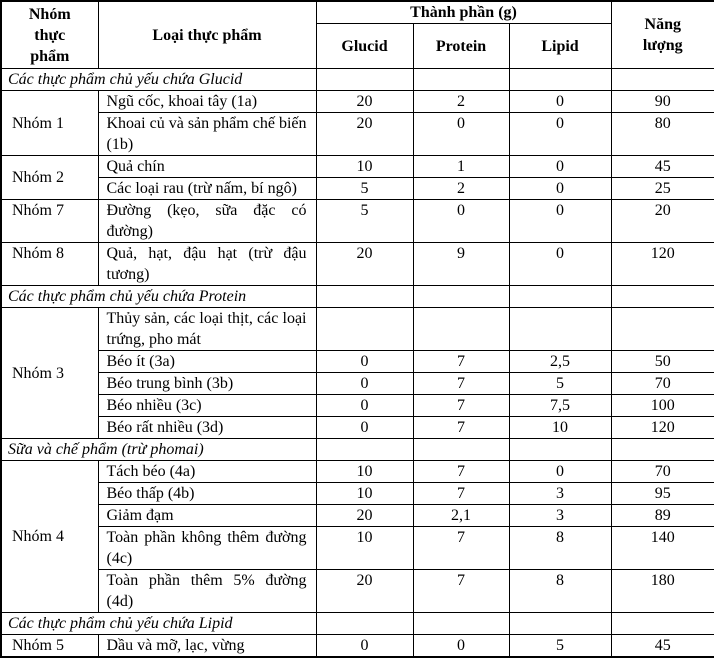 Image resolution: width=714 pixels, height=671 pixels. I want to click on table-row: Béo rất nhiều (3d) 0 7 10 120, so click(357, 427).